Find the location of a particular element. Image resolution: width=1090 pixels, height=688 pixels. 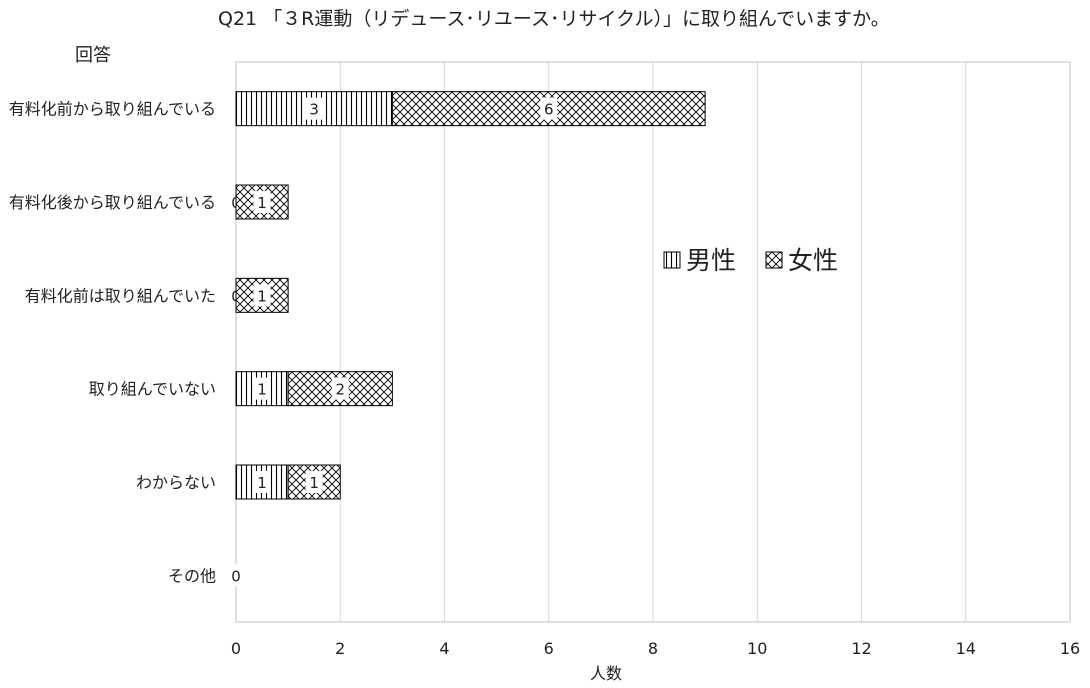

data-label: 3 is located at coordinates (314, 110).